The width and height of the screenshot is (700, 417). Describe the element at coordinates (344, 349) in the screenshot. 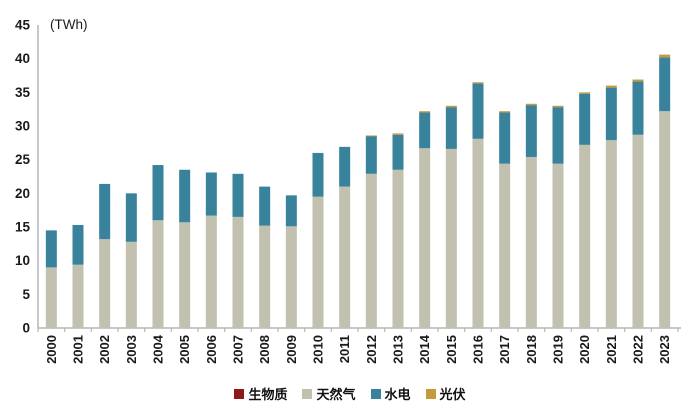

I see `x-tick-label: 2011` at that location.